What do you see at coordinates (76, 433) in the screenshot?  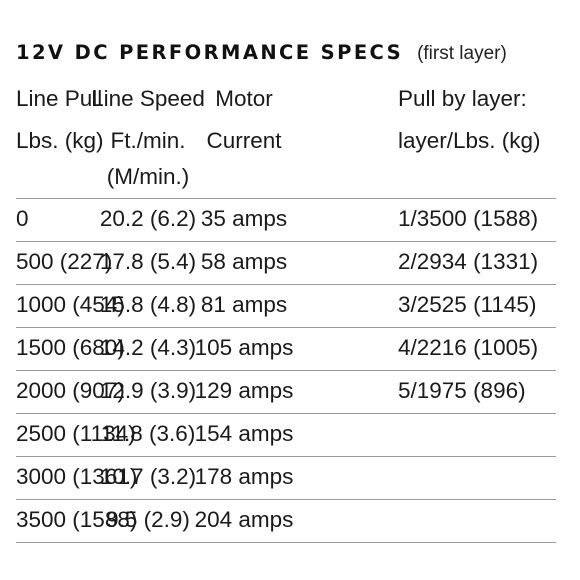 I see `line-pull-cell: 2500 (1134)` at bounding box center [76, 433].